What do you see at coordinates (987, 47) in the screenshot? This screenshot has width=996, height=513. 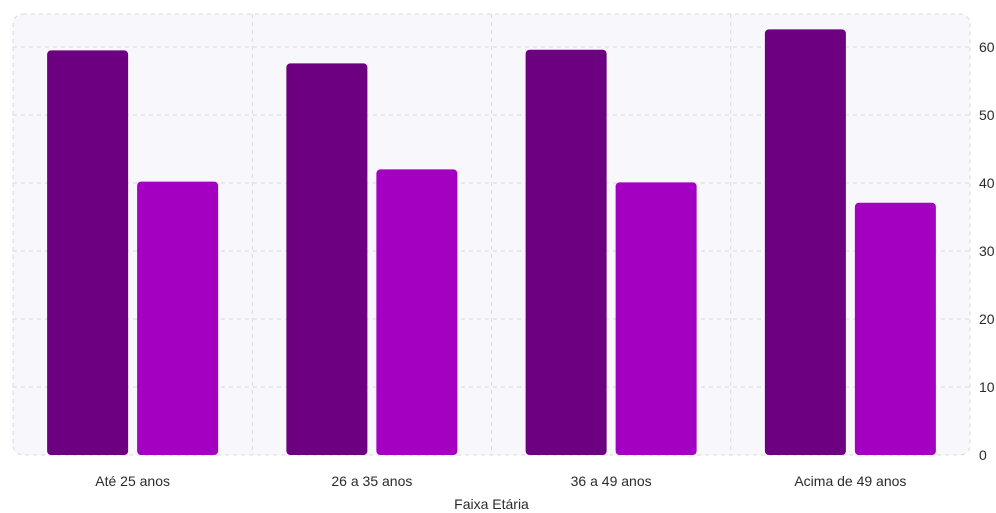 I see `y-tick-label: 60` at bounding box center [987, 47].